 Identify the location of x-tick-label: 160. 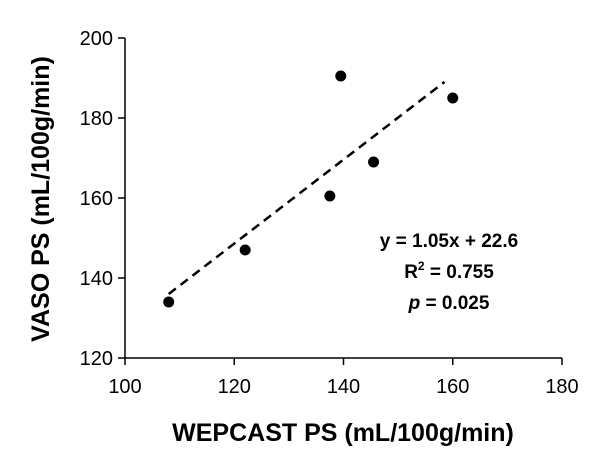
(452, 387).